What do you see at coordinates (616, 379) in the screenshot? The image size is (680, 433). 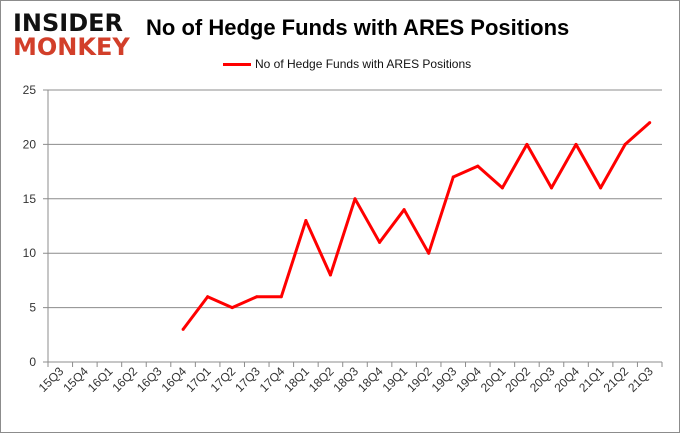 I see `x-tick-label: 21Q2` at bounding box center [616, 379].